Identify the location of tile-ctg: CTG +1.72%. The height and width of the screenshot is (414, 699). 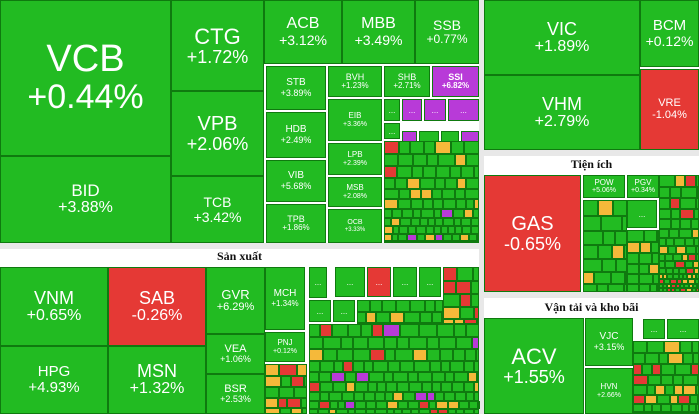
(217, 45).